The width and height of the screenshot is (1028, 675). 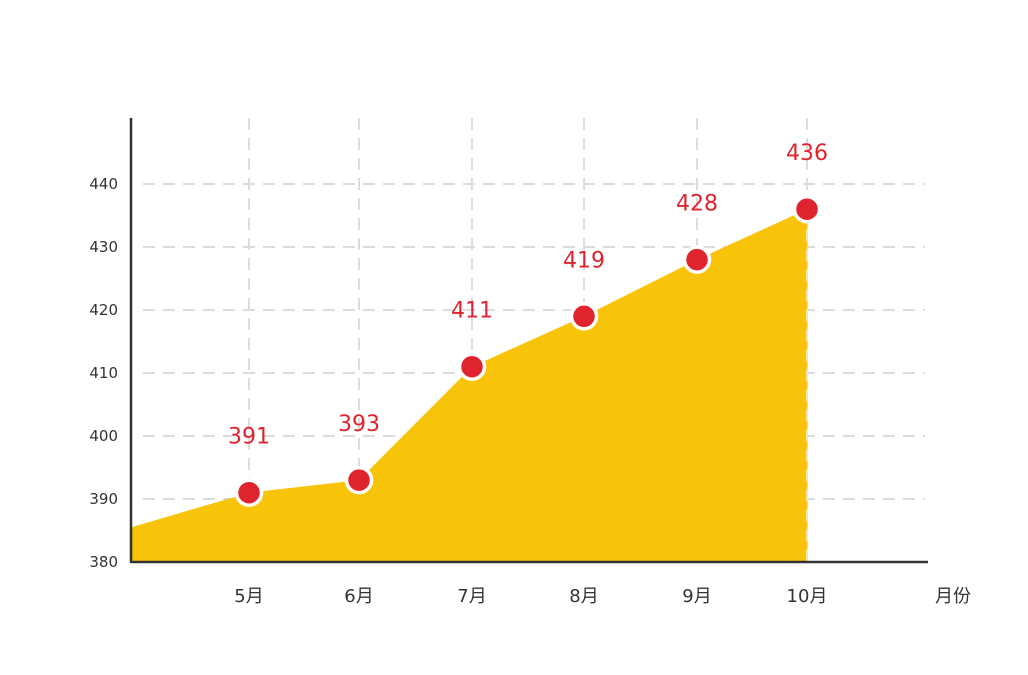 I want to click on x-tick-label: 10月, so click(x=807, y=596).